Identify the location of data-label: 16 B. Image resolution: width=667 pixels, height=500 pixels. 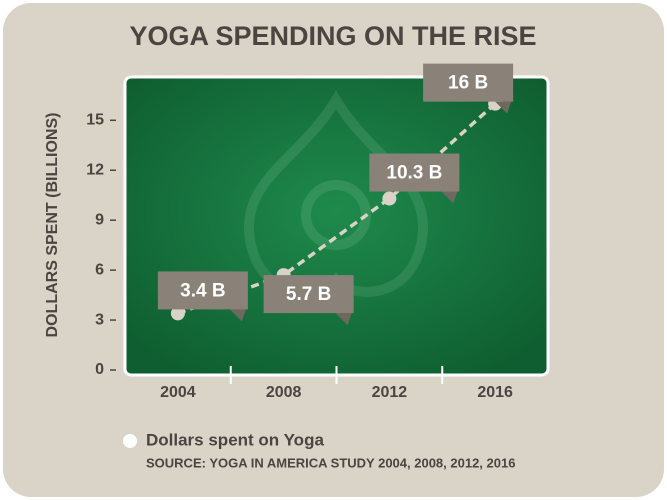
(468, 83).